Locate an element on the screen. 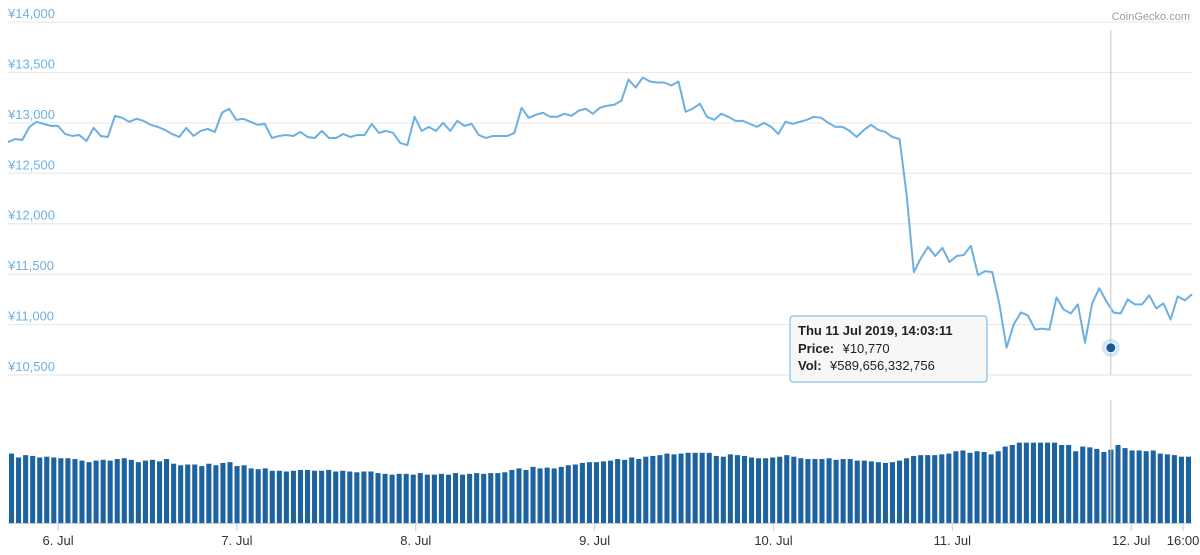 This screenshot has width=1200, height=555. tooltip-price-row: Price: ¥10,770 is located at coordinates (844, 348).